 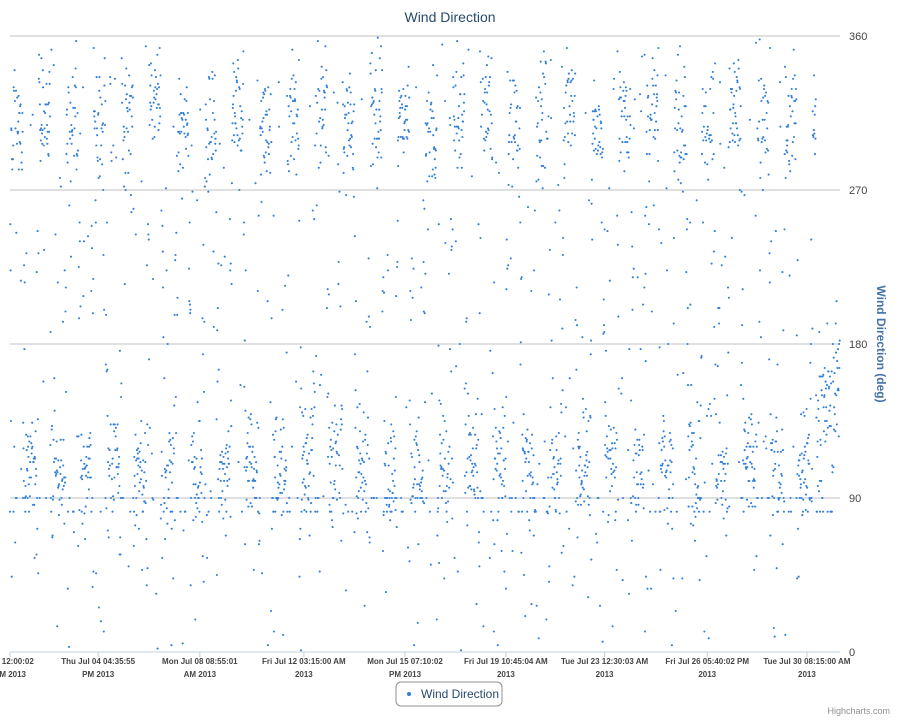 What do you see at coordinates (858, 711) in the screenshot?
I see `credits-link: Highcharts.com` at bounding box center [858, 711].